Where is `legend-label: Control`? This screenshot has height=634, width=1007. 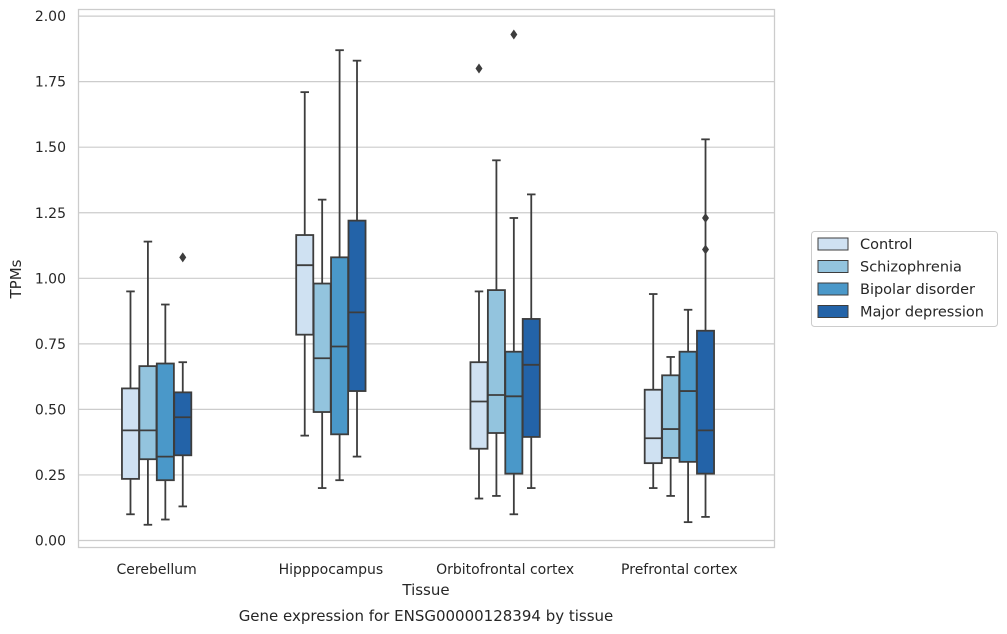
legend-label: Control is located at coordinates (886, 245).